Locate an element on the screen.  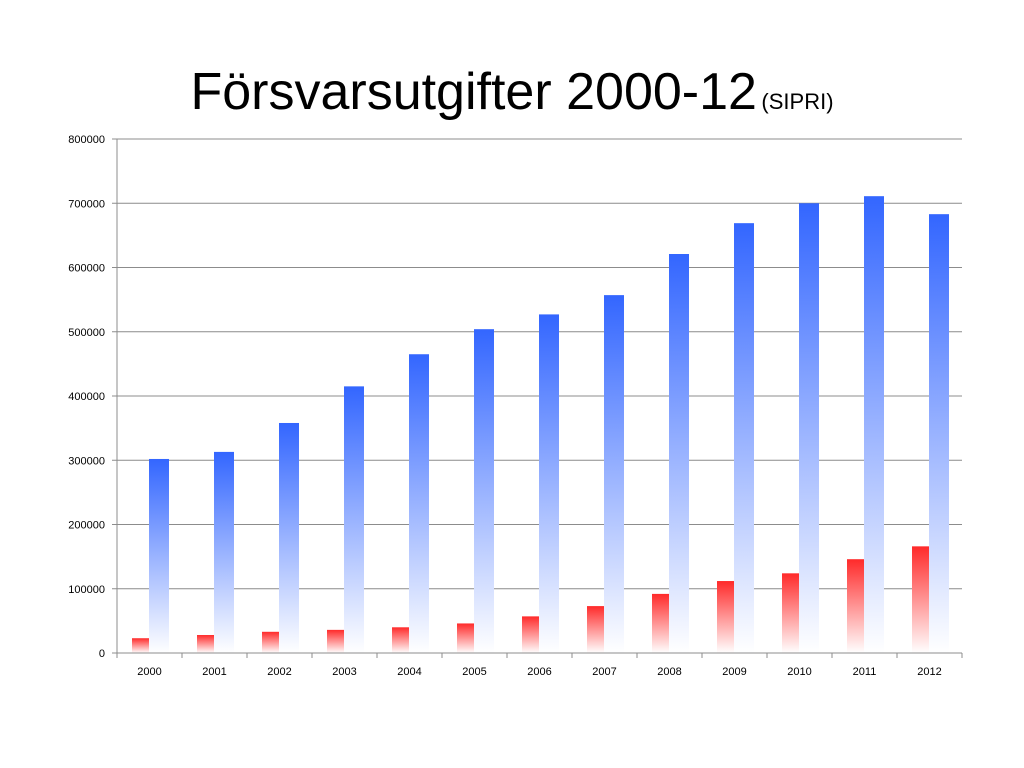
x-tick-label: 2012 is located at coordinates (929, 672).